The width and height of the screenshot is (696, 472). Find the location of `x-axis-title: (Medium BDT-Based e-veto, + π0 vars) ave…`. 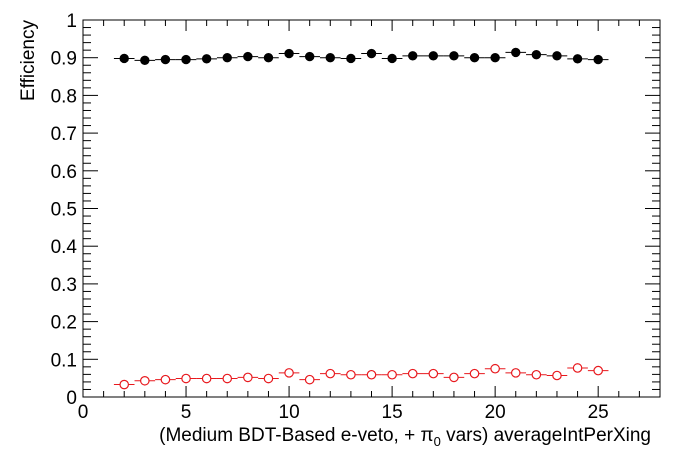

x-axis-title: (Medium BDT-Based e-veto, + π0 vars) ave… is located at coordinates (405, 437).